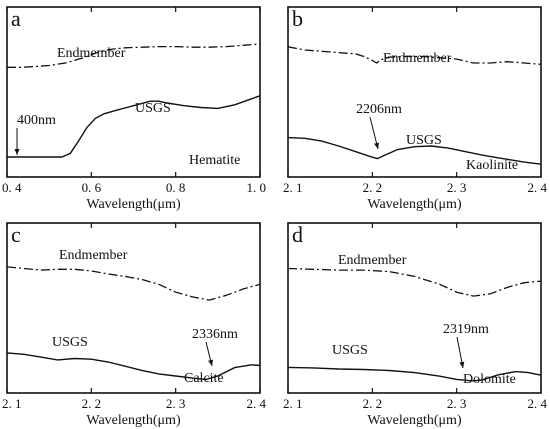 The image size is (550, 429). Describe the element at coordinates (92, 187) in the screenshot. I see `x-tick-label: 0. 6` at that location.